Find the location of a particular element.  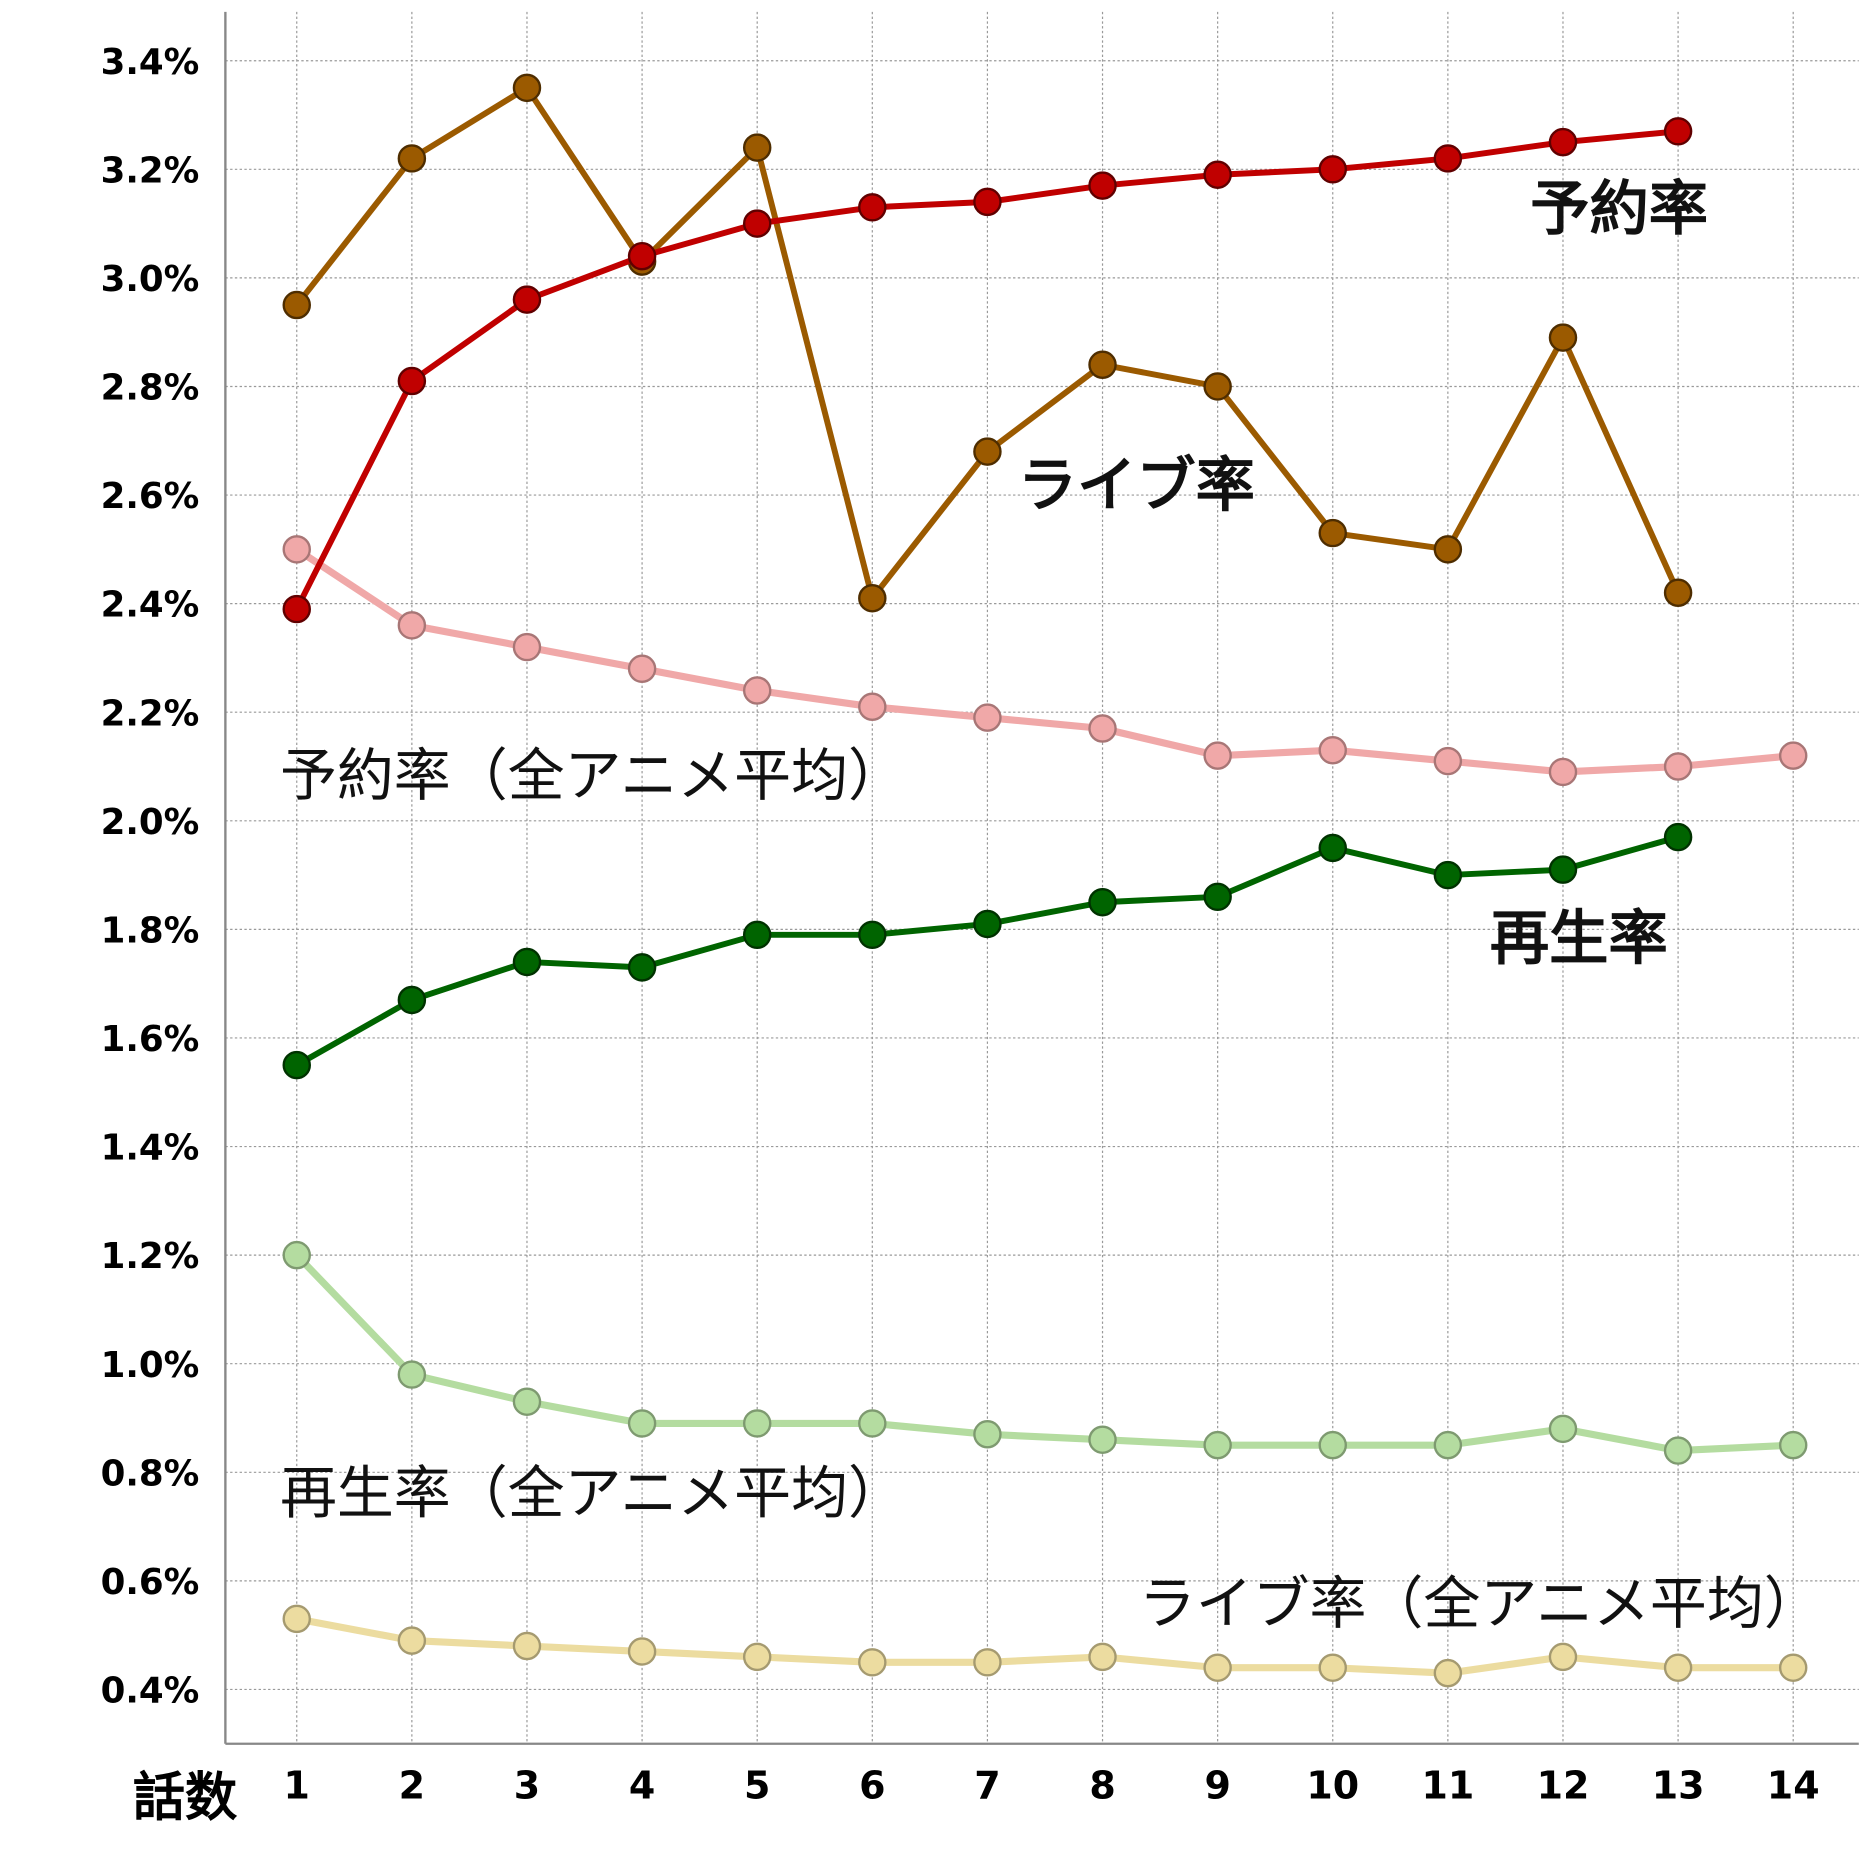

y-tick-label: 1.0% is located at coordinates (150, 1365).